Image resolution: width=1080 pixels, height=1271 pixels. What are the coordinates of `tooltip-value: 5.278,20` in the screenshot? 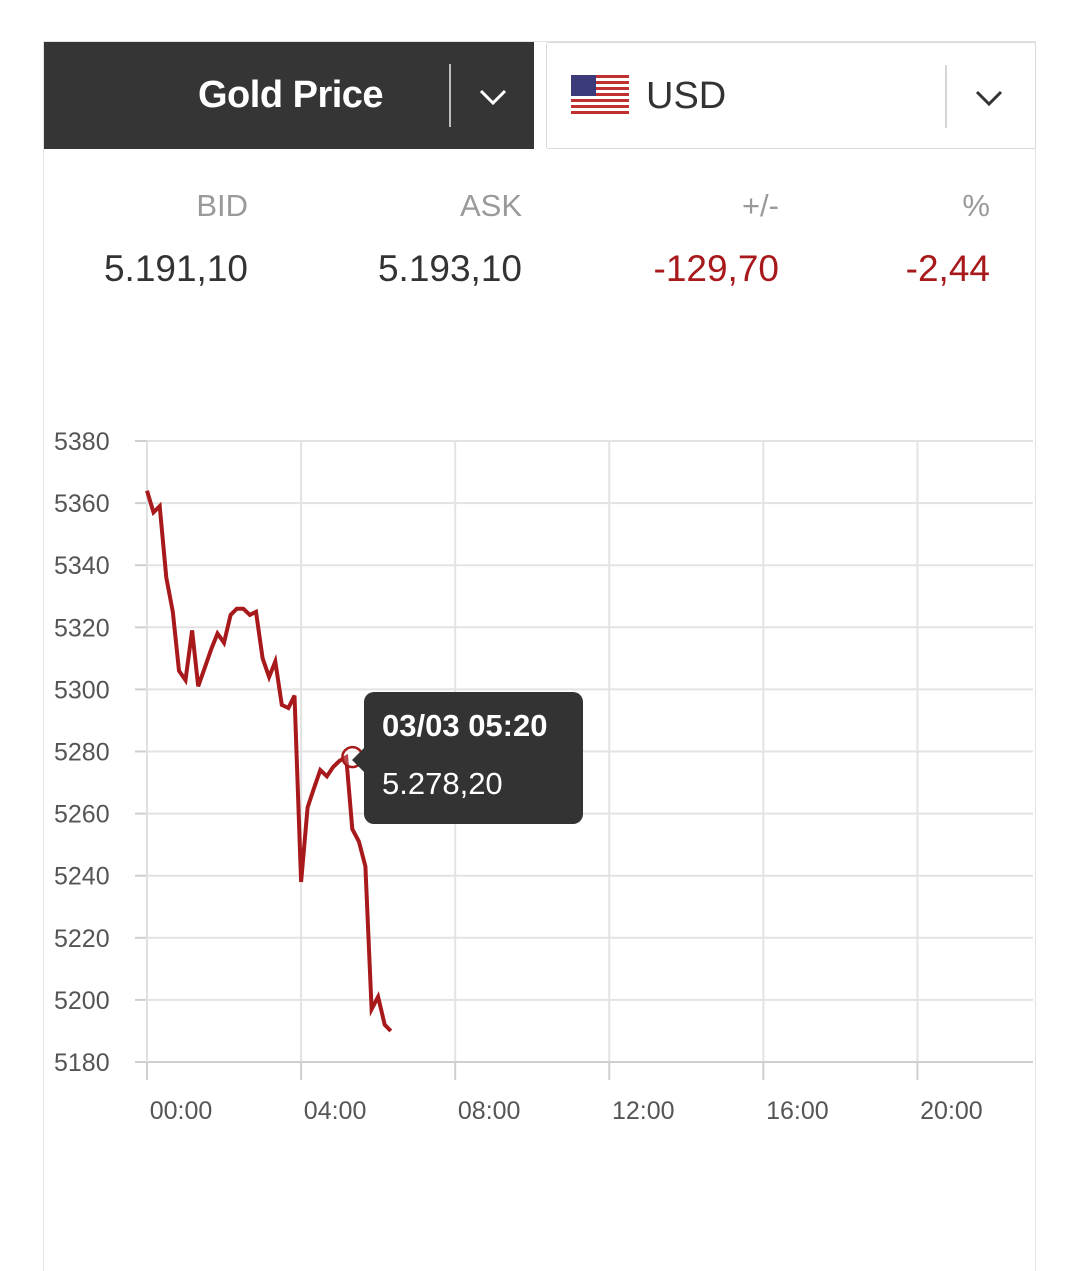 It's located at (442, 783).